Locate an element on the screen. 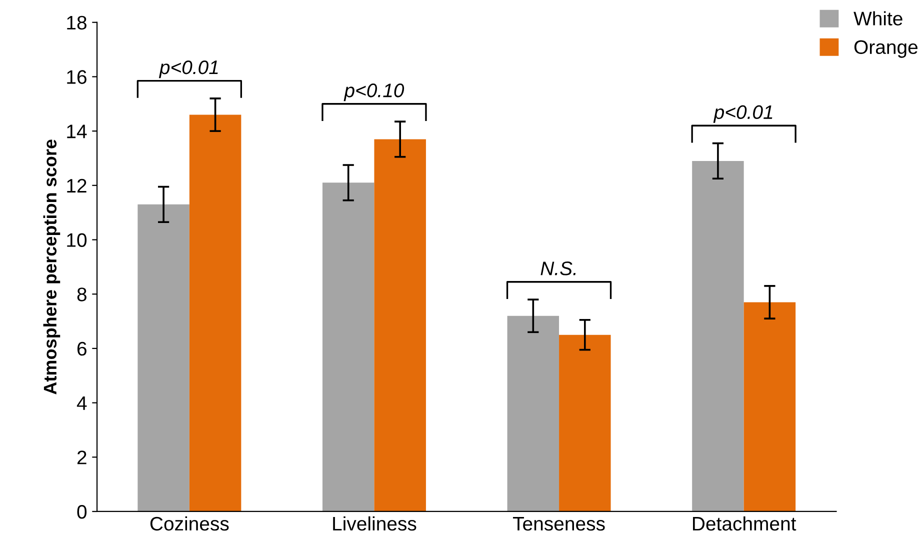 This screenshot has height=559, width=924. legend-label: Orange is located at coordinates (886, 49).